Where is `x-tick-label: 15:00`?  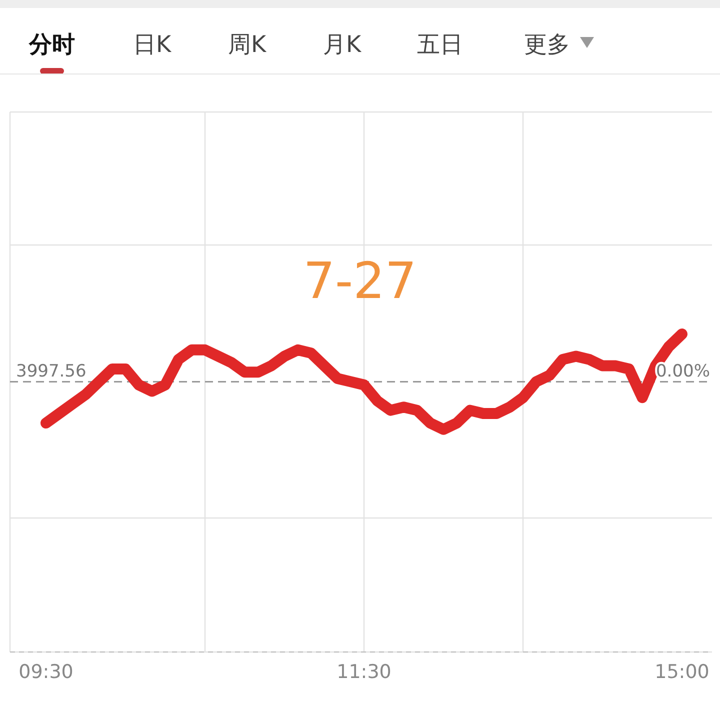
x-tick-label: 15:00 is located at coordinates (682, 672).